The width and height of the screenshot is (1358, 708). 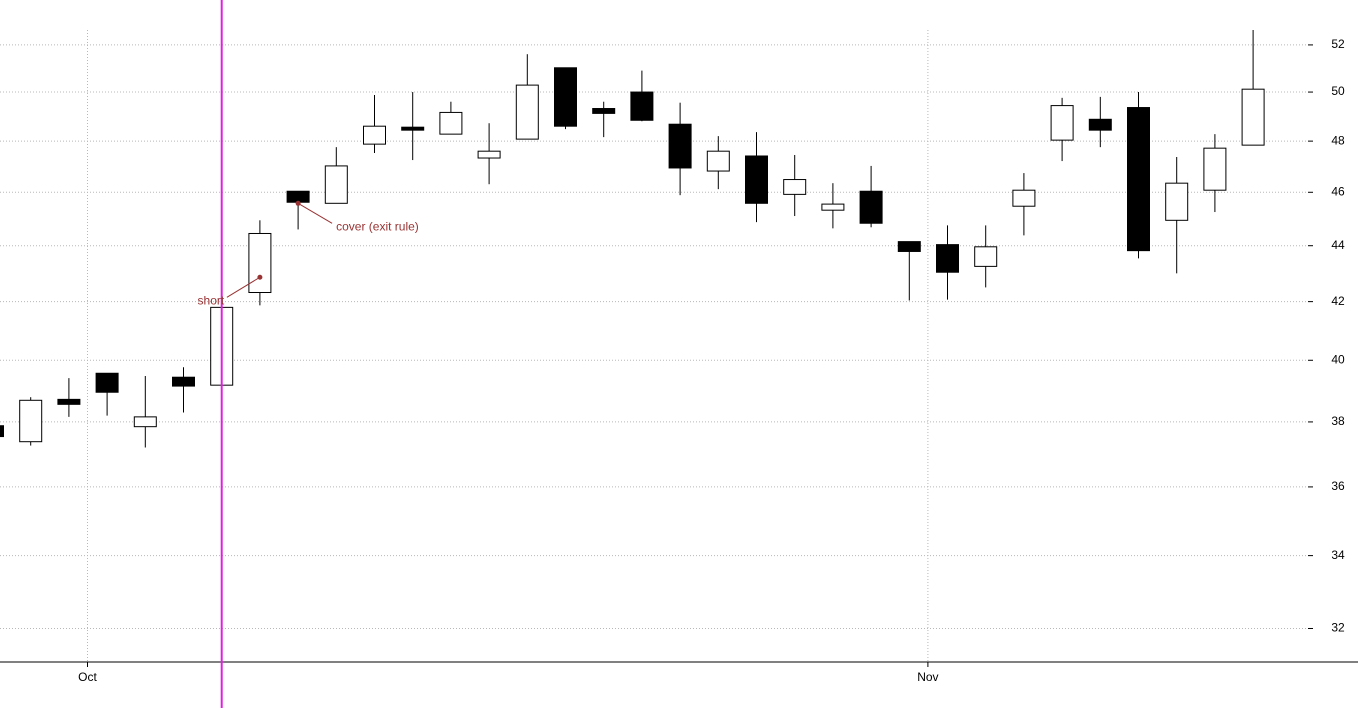 What do you see at coordinates (927, 677) in the screenshot?
I see `x-tick-label: Nov` at bounding box center [927, 677].